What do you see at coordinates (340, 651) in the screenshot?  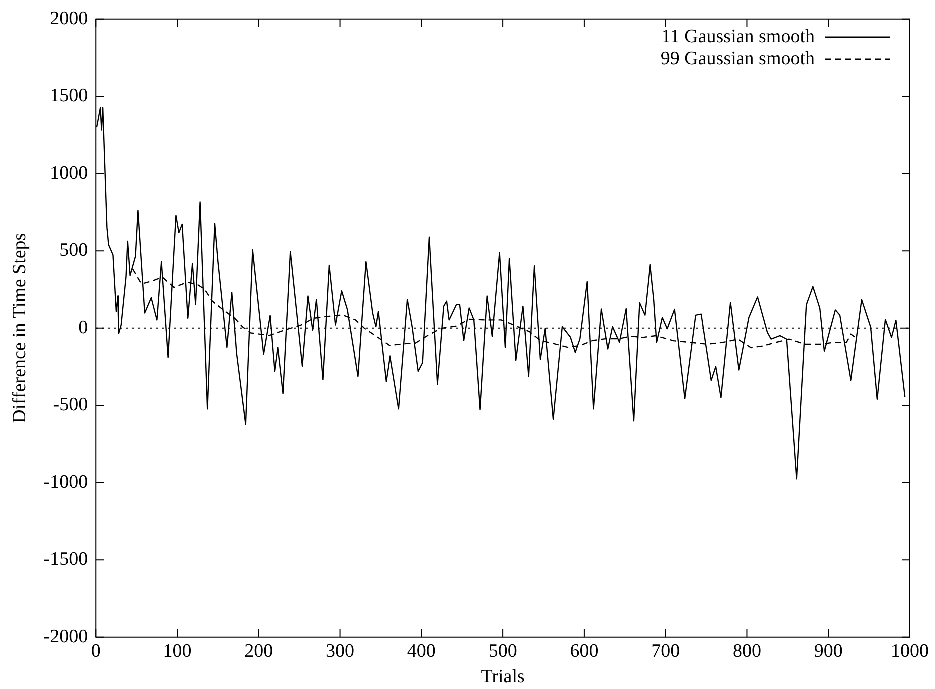 I see `x-tick-label: 300` at bounding box center [340, 651].